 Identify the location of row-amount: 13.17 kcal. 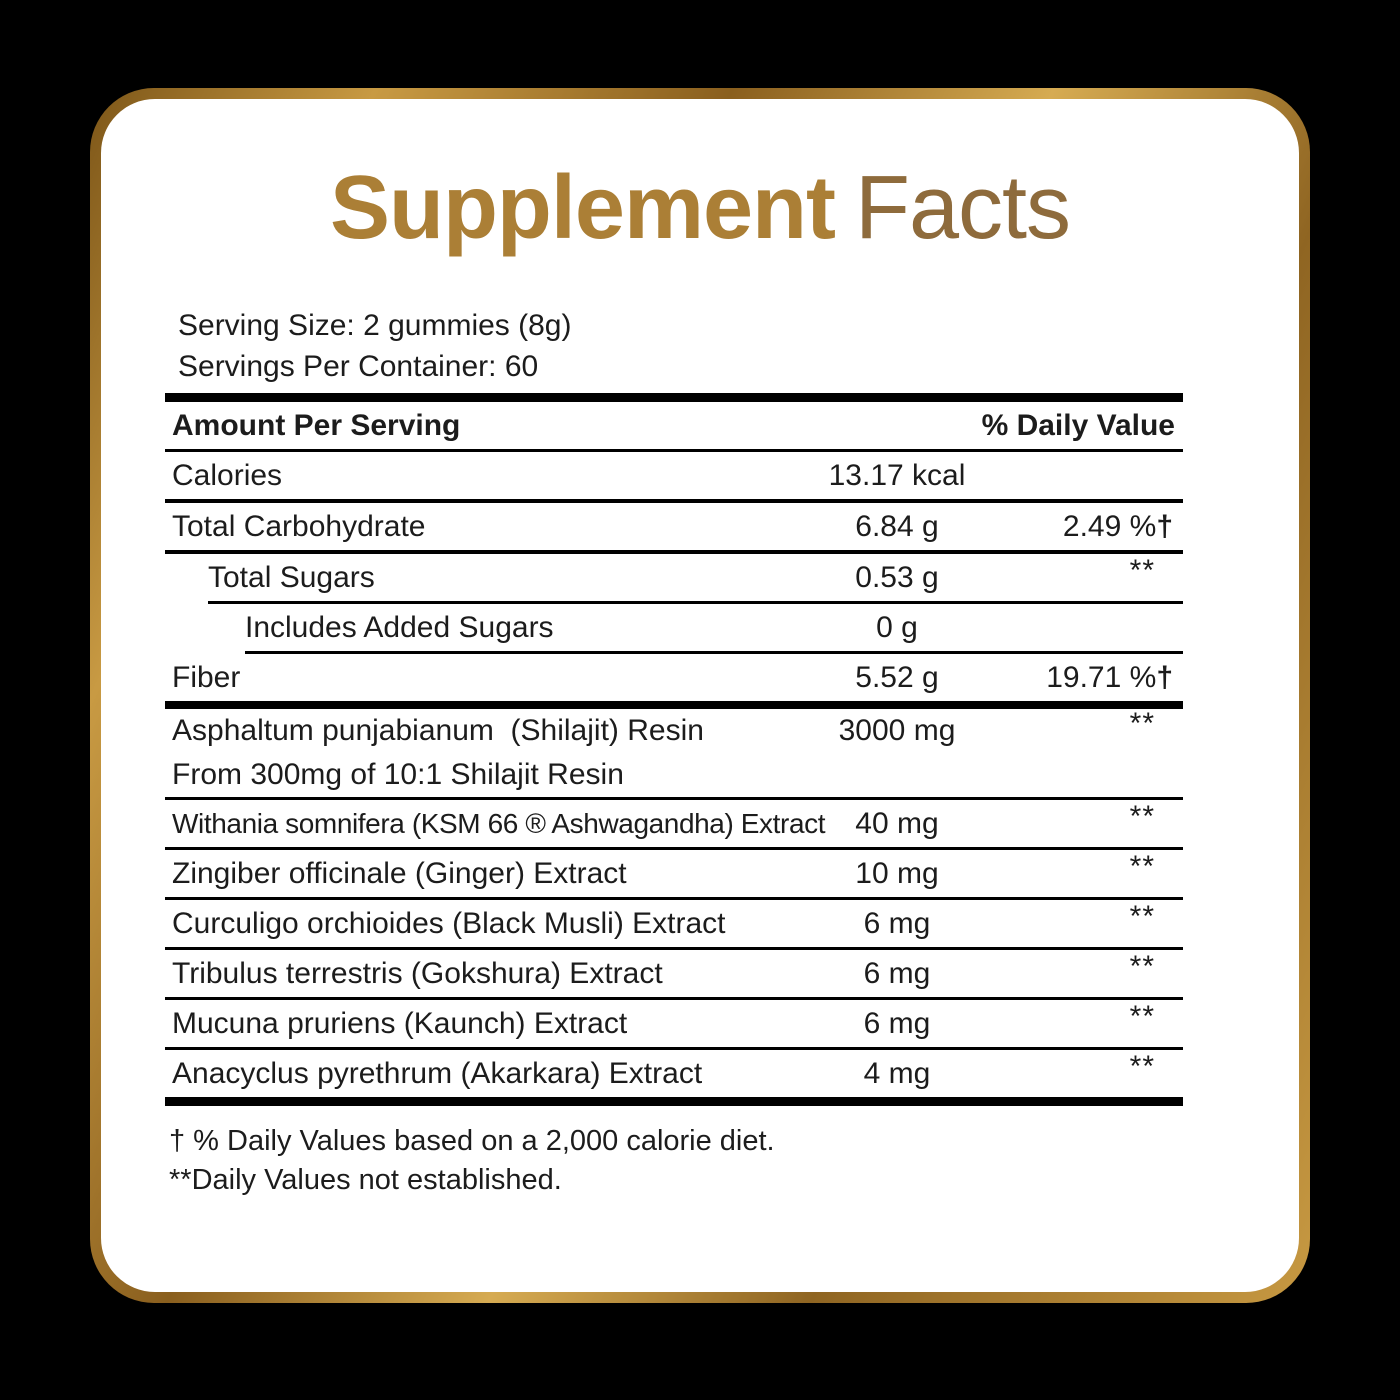
(897, 475).